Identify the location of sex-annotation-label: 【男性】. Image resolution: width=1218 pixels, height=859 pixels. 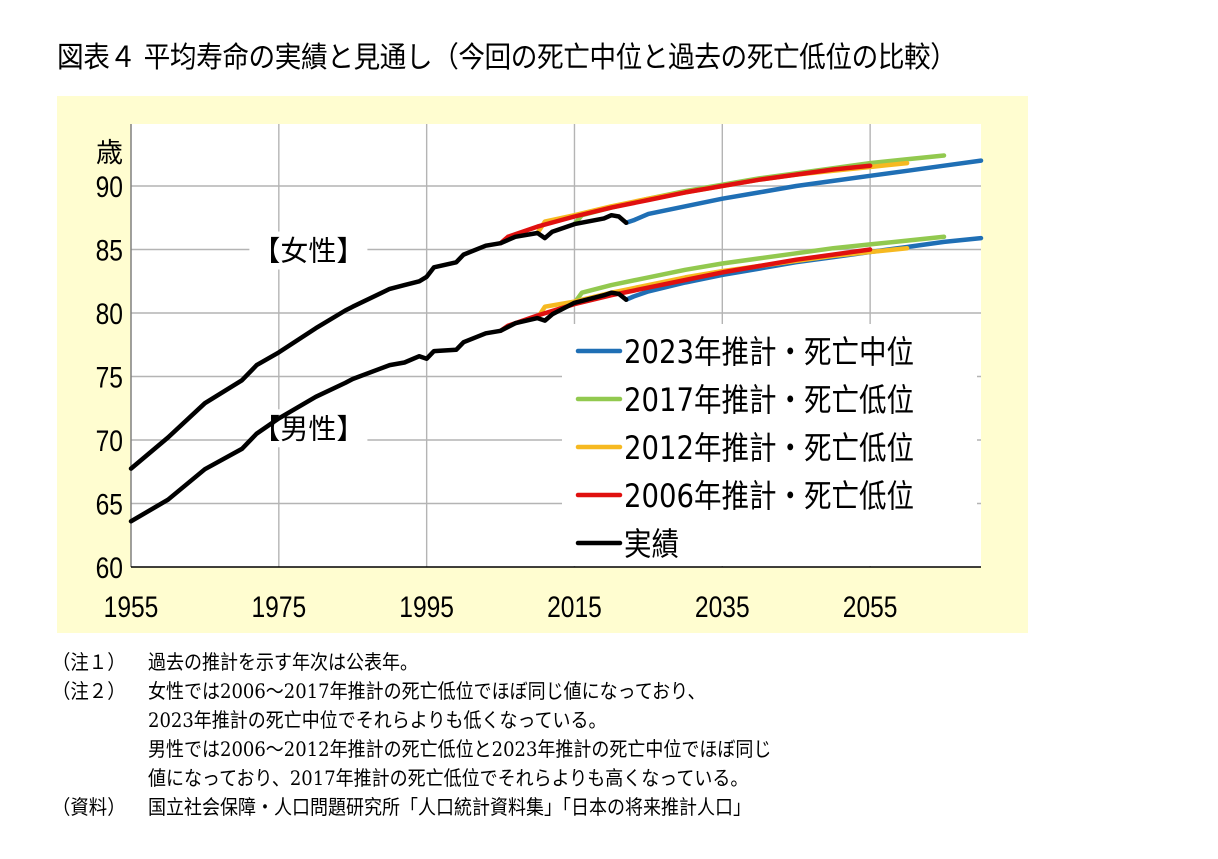
(308, 428).